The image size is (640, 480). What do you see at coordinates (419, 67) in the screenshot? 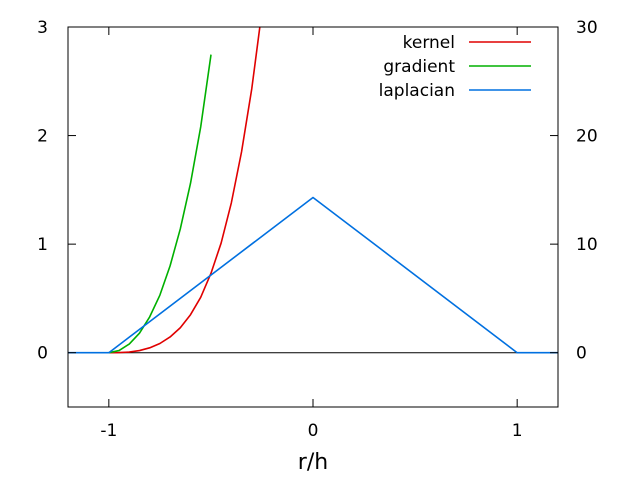
I see `legend-label-gradient: gradient` at bounding box center [419, 67].